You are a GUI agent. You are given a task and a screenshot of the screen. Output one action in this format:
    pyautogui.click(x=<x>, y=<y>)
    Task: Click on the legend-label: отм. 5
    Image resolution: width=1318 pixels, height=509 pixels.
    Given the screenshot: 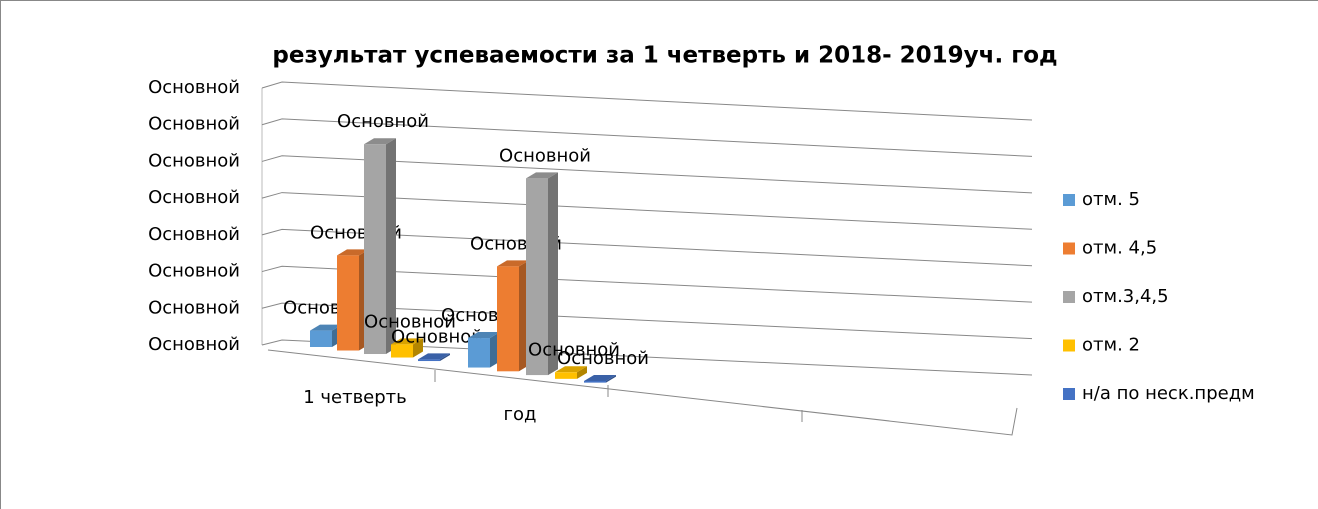 What is the action you would take?
    pyautogui.click(x=1111, y=199)
    